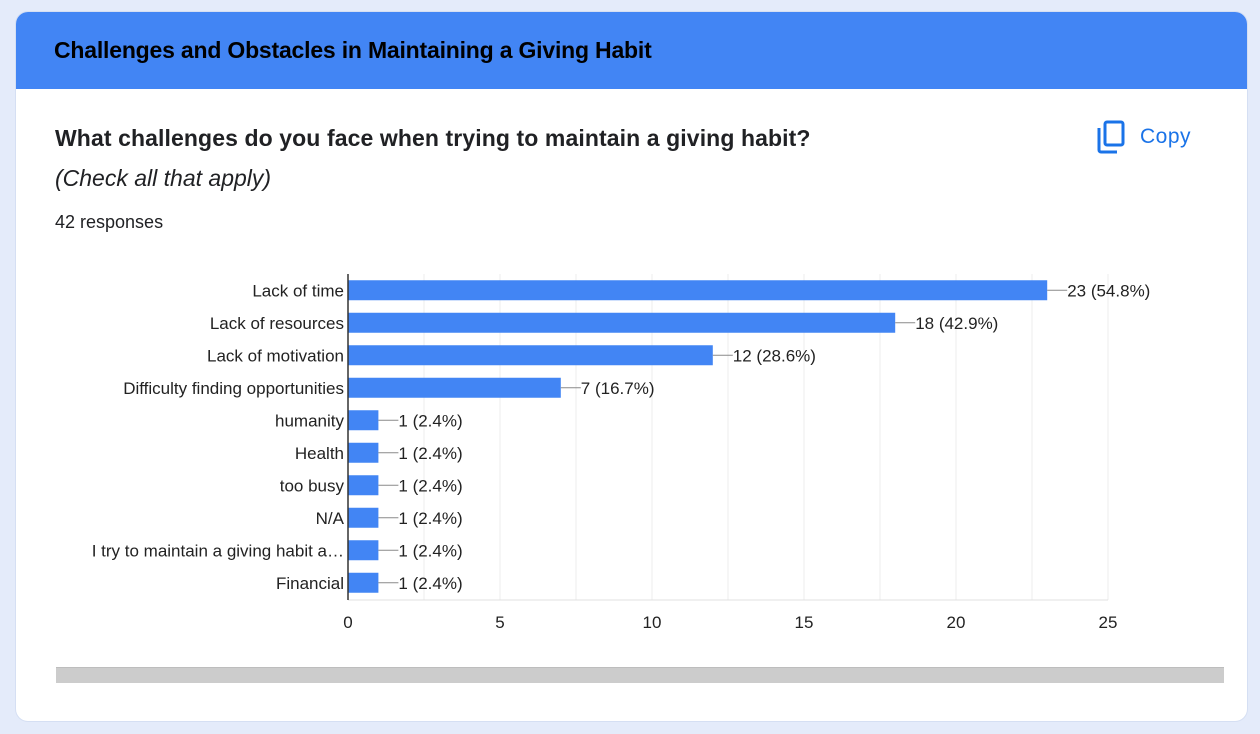 This screenshot has width=1260, height=734. What do you see at coordinates (109, 222) in the screenshot?
I see `response-count: 42 responses` at bounding box center [109, 222].